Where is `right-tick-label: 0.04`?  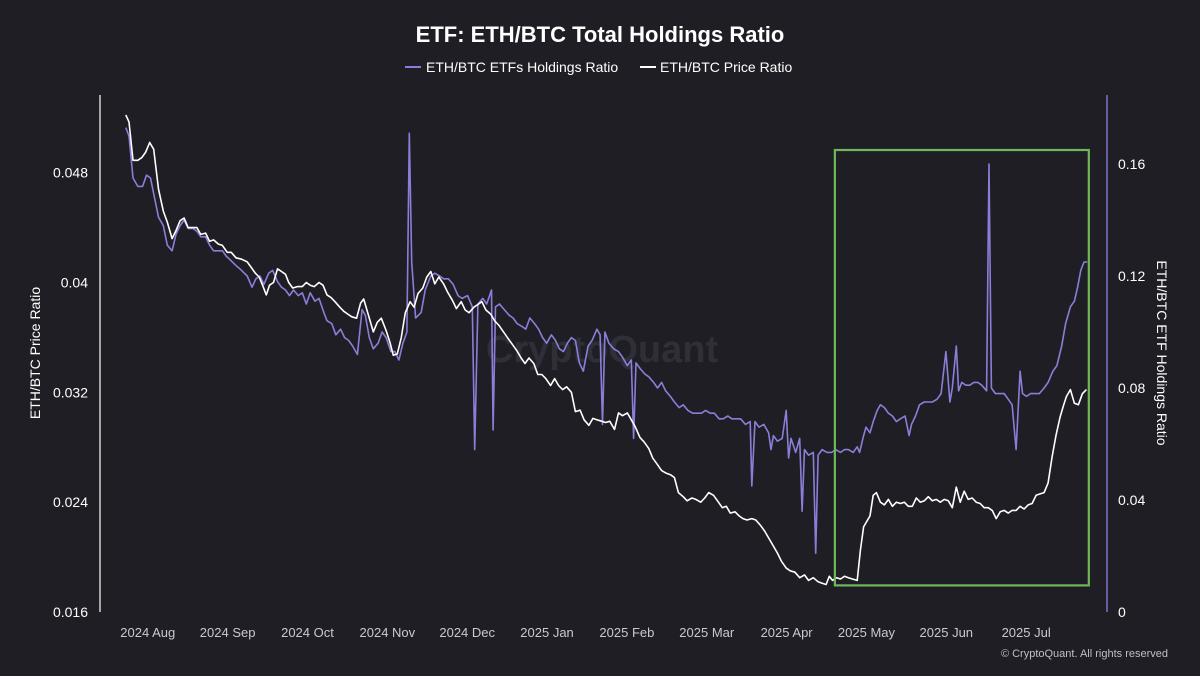 right-tick-label: 0.04 is located at coordinates (1131, 500).